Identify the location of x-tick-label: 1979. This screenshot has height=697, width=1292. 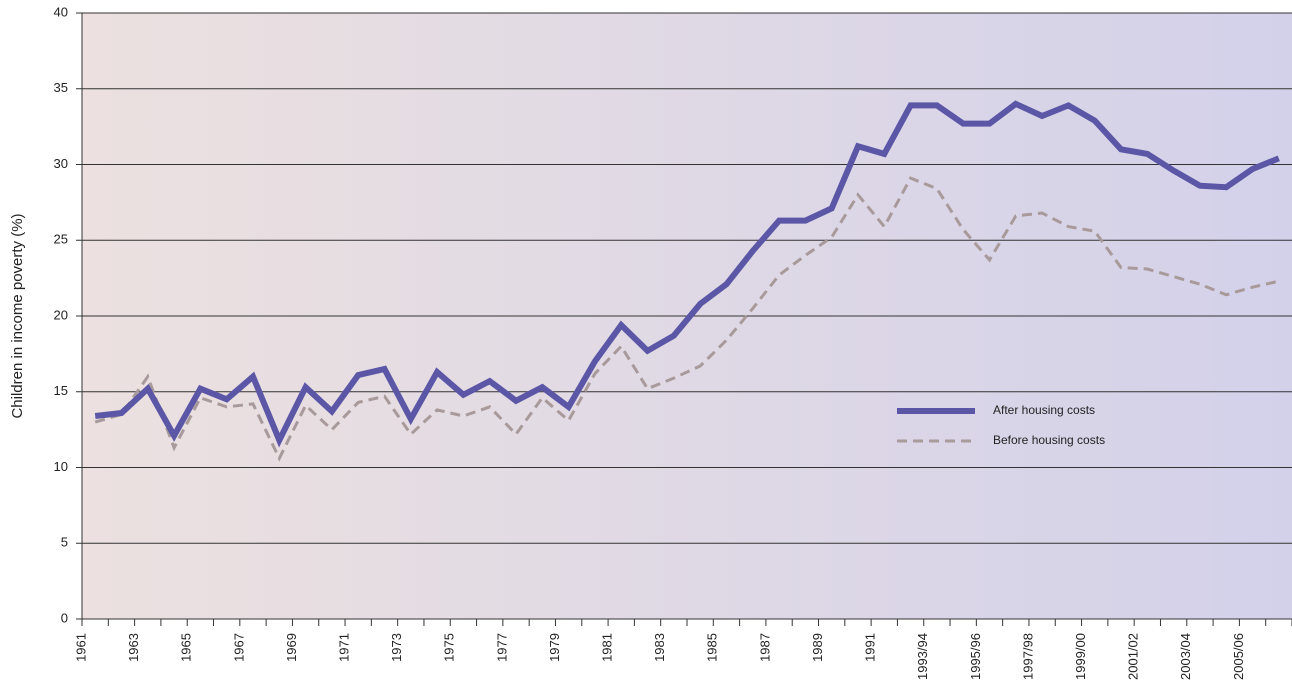
(554, 647).